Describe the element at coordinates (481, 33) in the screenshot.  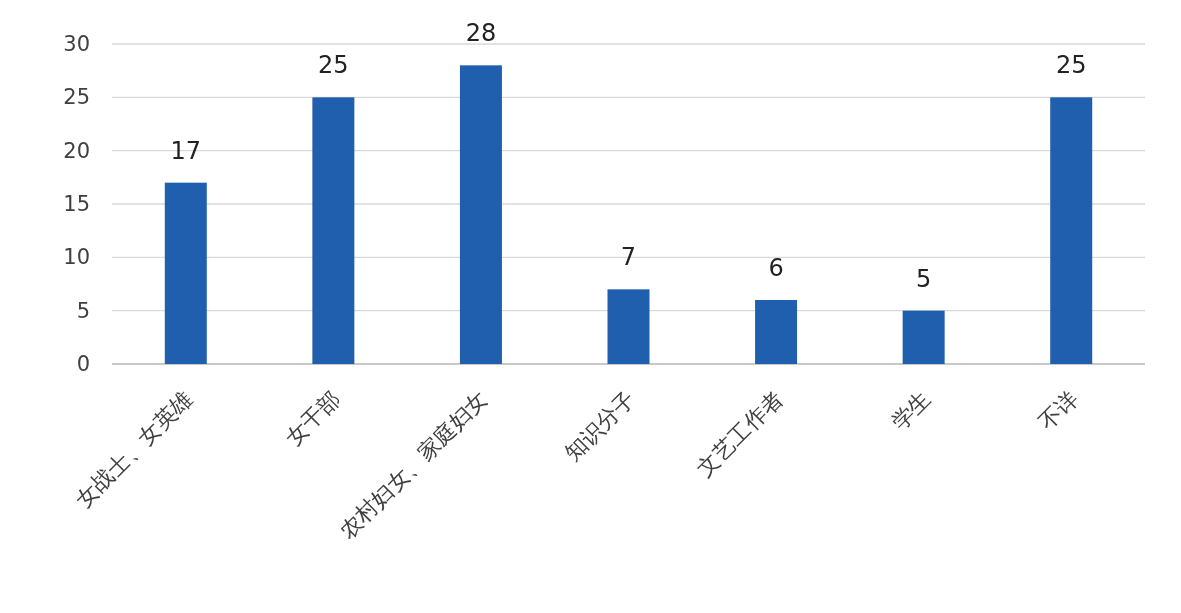
I see `data-label: 28` at that location.